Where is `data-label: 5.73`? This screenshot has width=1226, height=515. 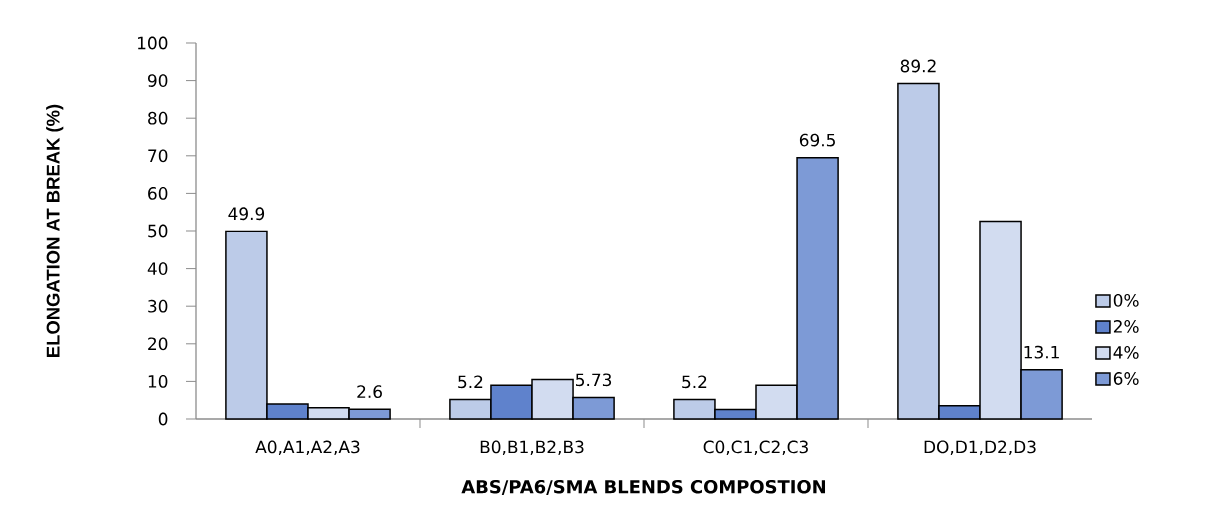
data-label: 5.73 is located at coordinates (594, 380).